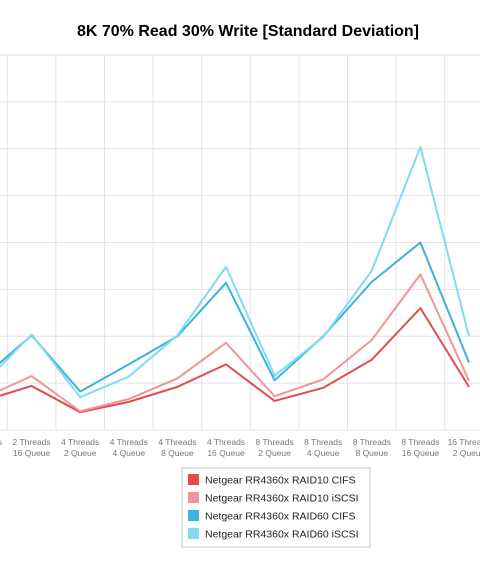 The height and width of the screenshot is (570, 480). I want to click on legend-label: Netgear RR4360x RAID60 CIFS, so click(280, 517).